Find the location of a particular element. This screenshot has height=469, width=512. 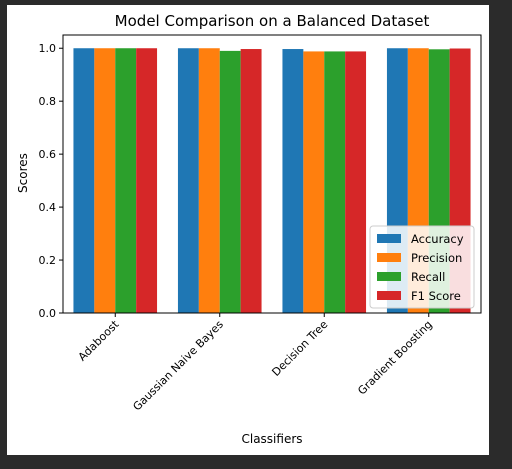

chart-title: Model Comparison on a Balanced Dataset is located at coordinates (272, 21).